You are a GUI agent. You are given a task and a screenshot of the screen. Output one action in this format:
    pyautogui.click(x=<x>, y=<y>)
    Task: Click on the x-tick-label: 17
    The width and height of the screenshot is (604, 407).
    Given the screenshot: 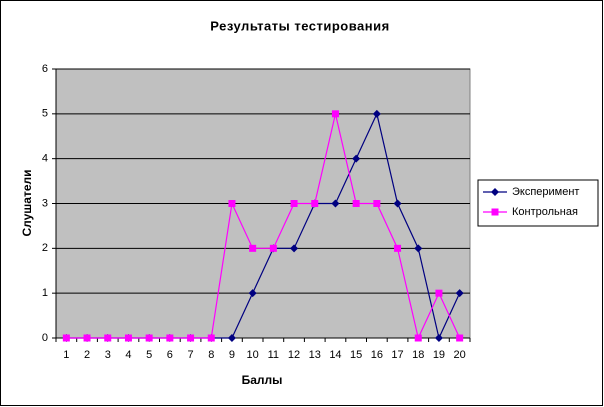 What is the action you would take?
    pyautogui.click(x=397, y=355)
    